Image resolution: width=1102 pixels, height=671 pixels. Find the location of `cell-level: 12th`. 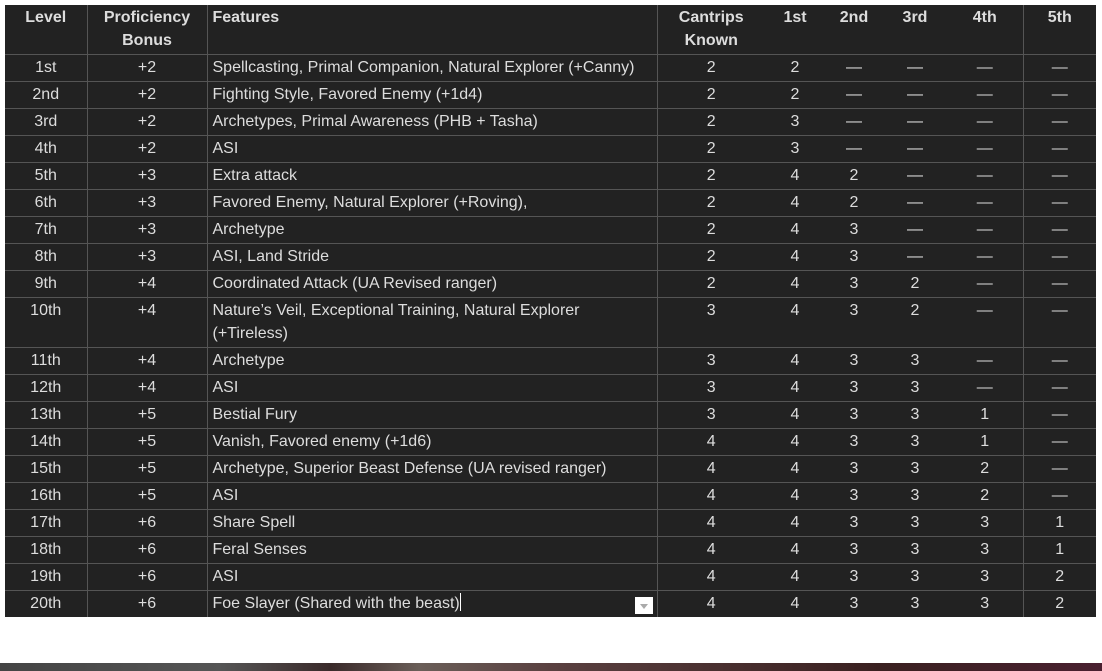

cell-level: 12th is located at coordinates (46, 388).